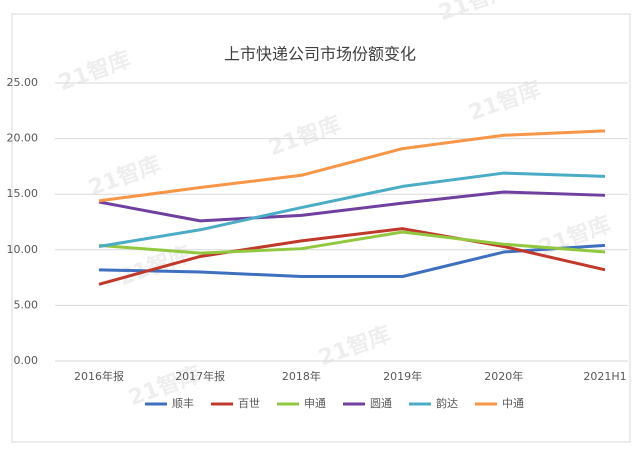  I want to click on y-tick-label: 20.00, so click(23, 138).